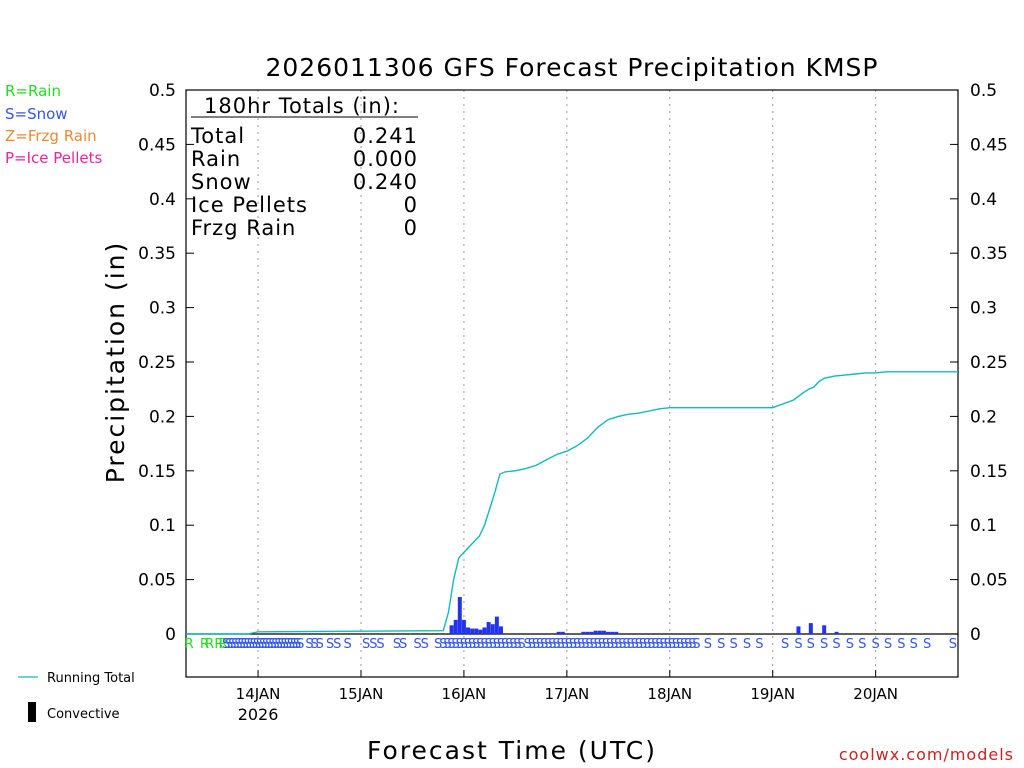 The image size is (1024, 768). I want to click on y-tick-label-right: 0.2, so click(983, 417).